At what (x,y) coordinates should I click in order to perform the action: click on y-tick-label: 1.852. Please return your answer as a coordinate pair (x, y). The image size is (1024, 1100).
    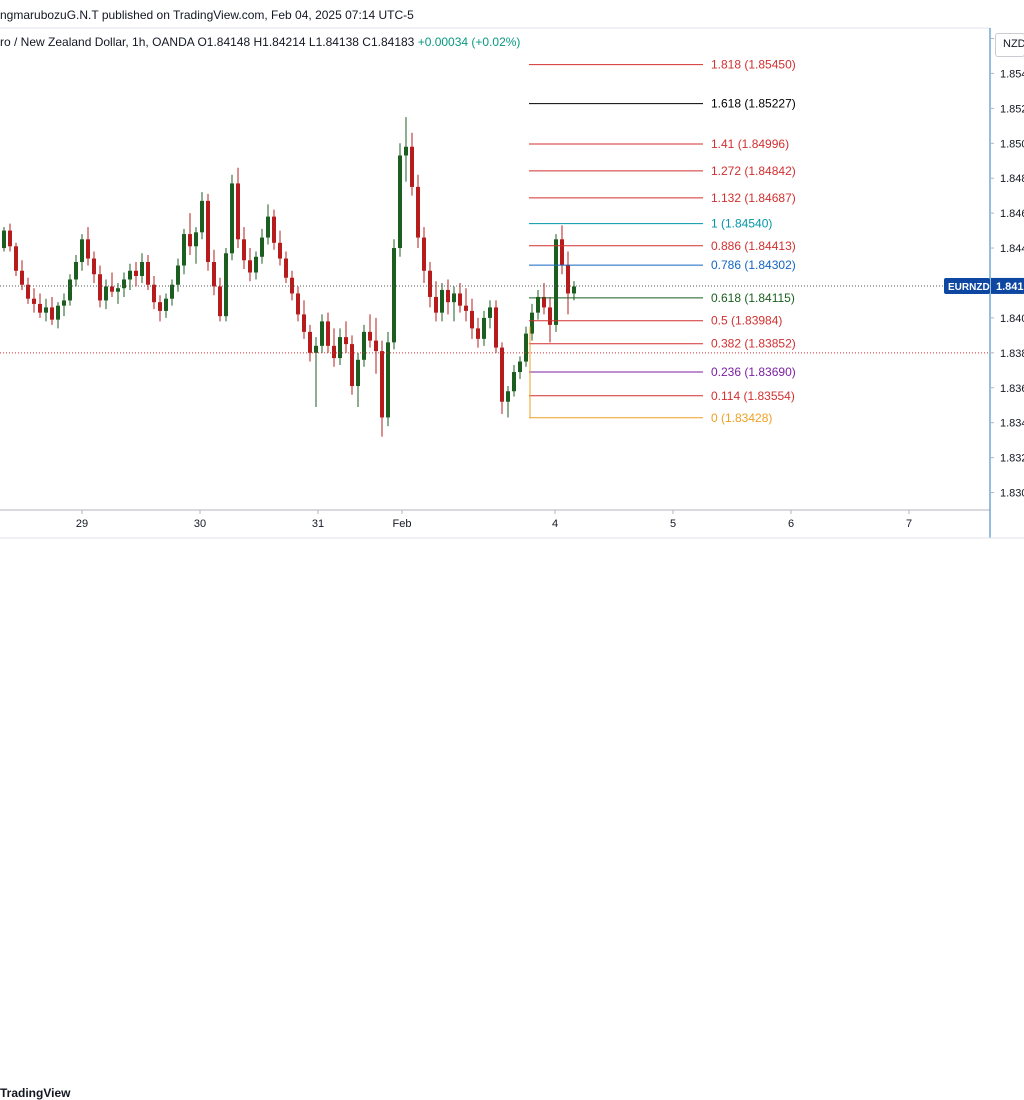
    Looking at the image, I should click on (1012, 109).